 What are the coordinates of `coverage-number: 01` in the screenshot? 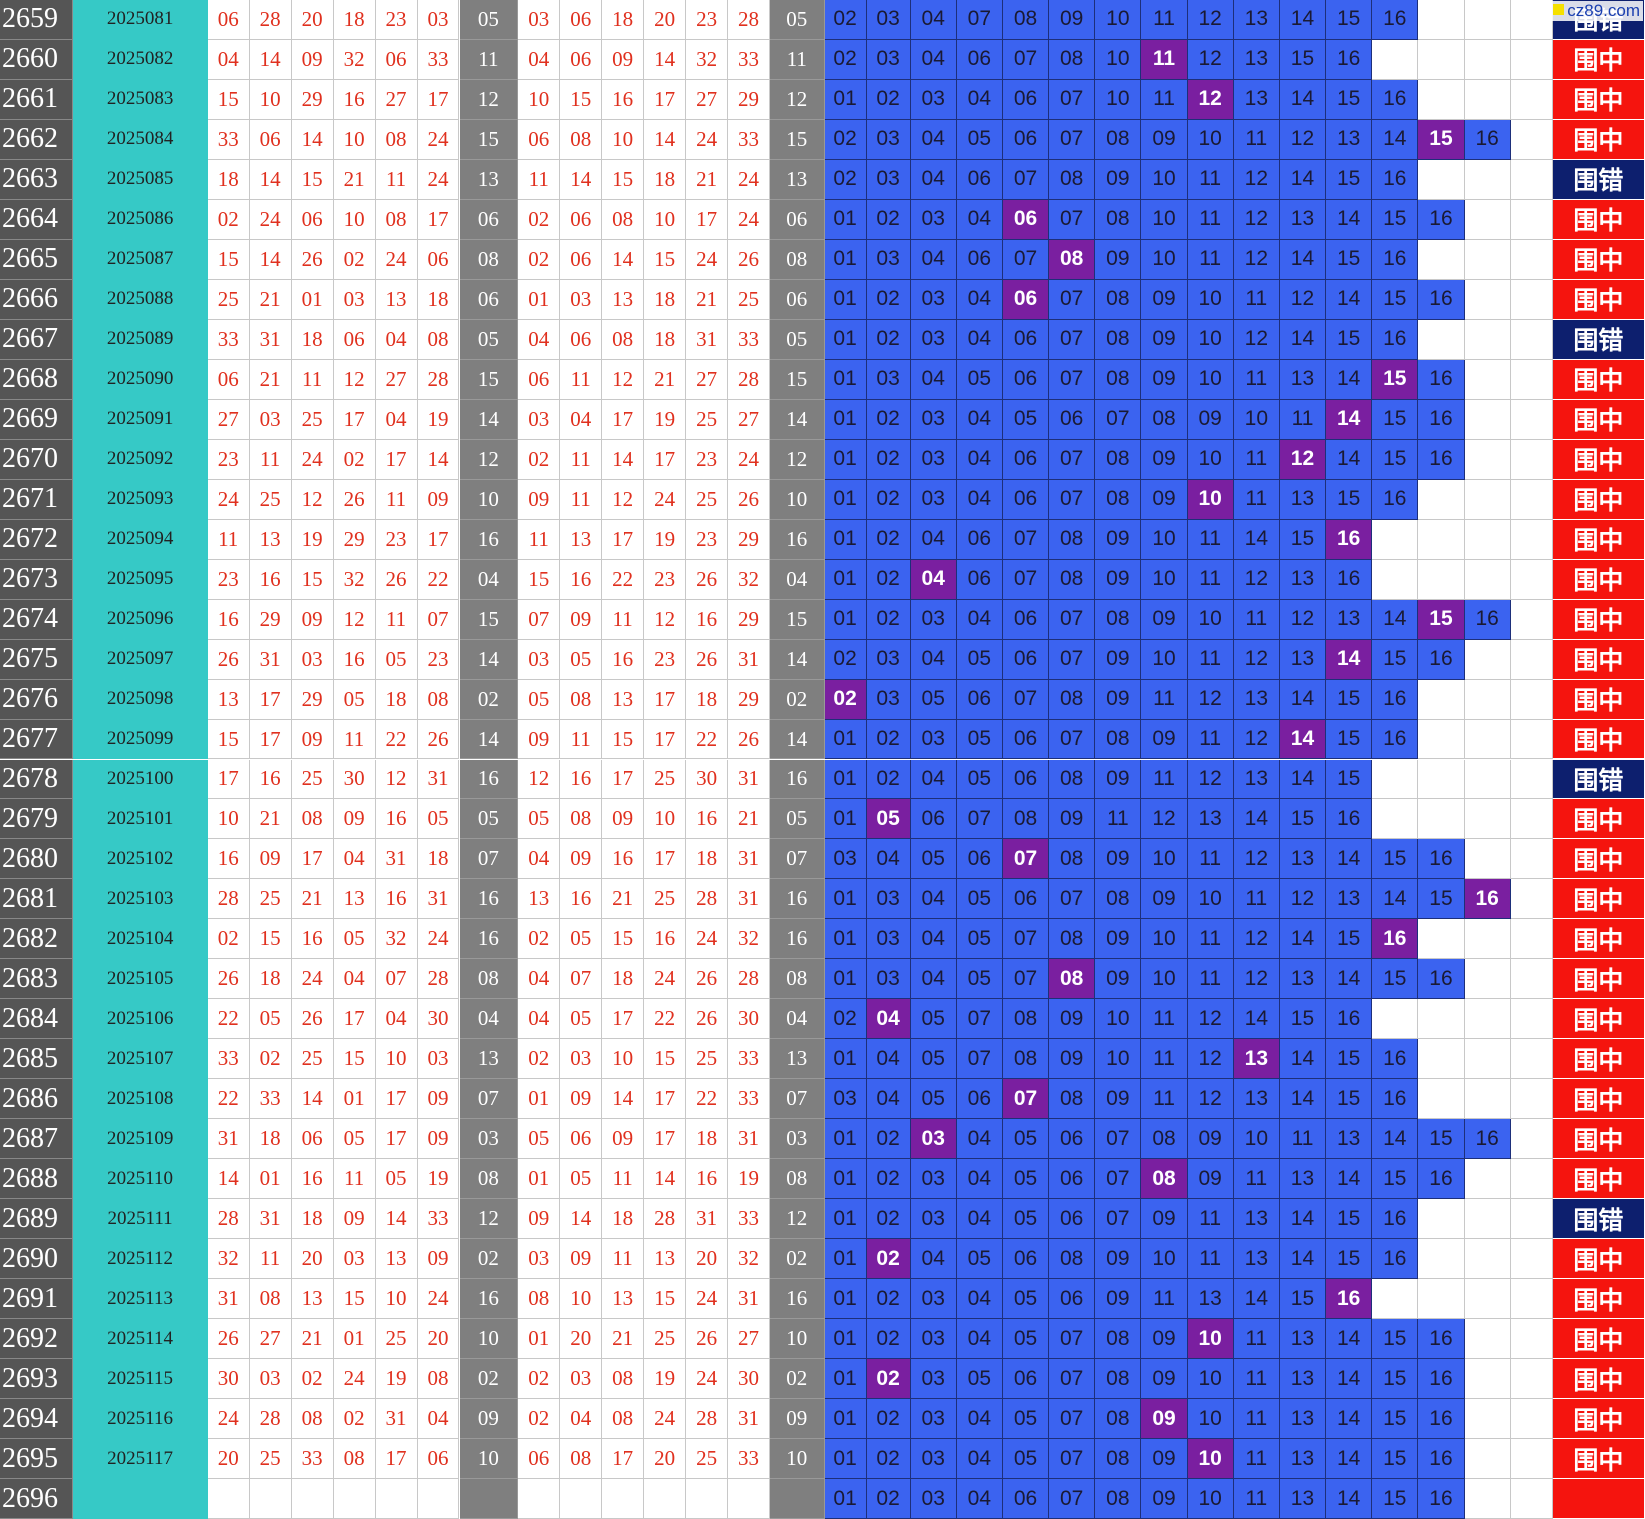 It's located at (845, 99).